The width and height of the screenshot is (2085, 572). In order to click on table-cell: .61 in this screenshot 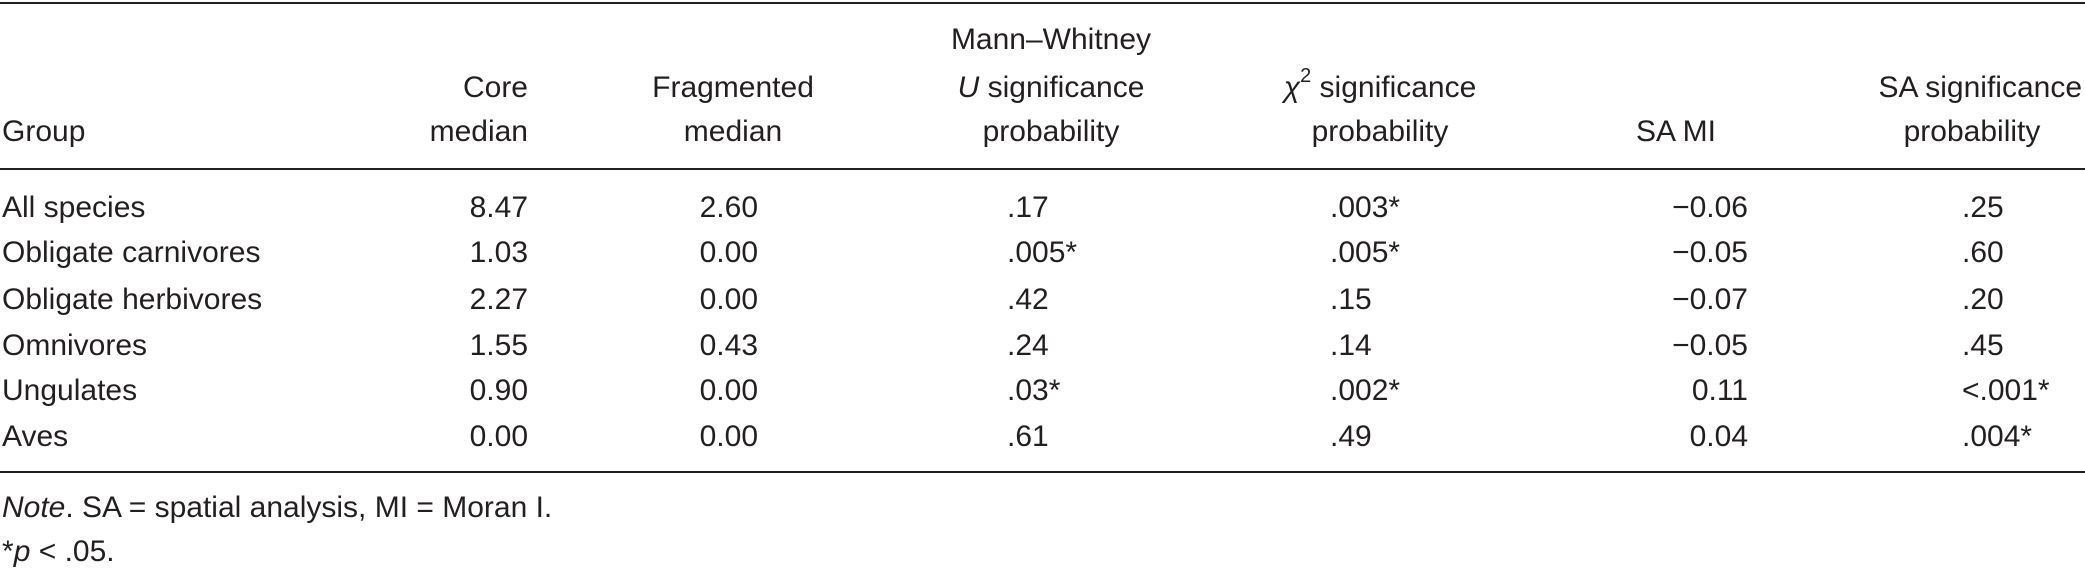, I will do `click(1028, 436)`.